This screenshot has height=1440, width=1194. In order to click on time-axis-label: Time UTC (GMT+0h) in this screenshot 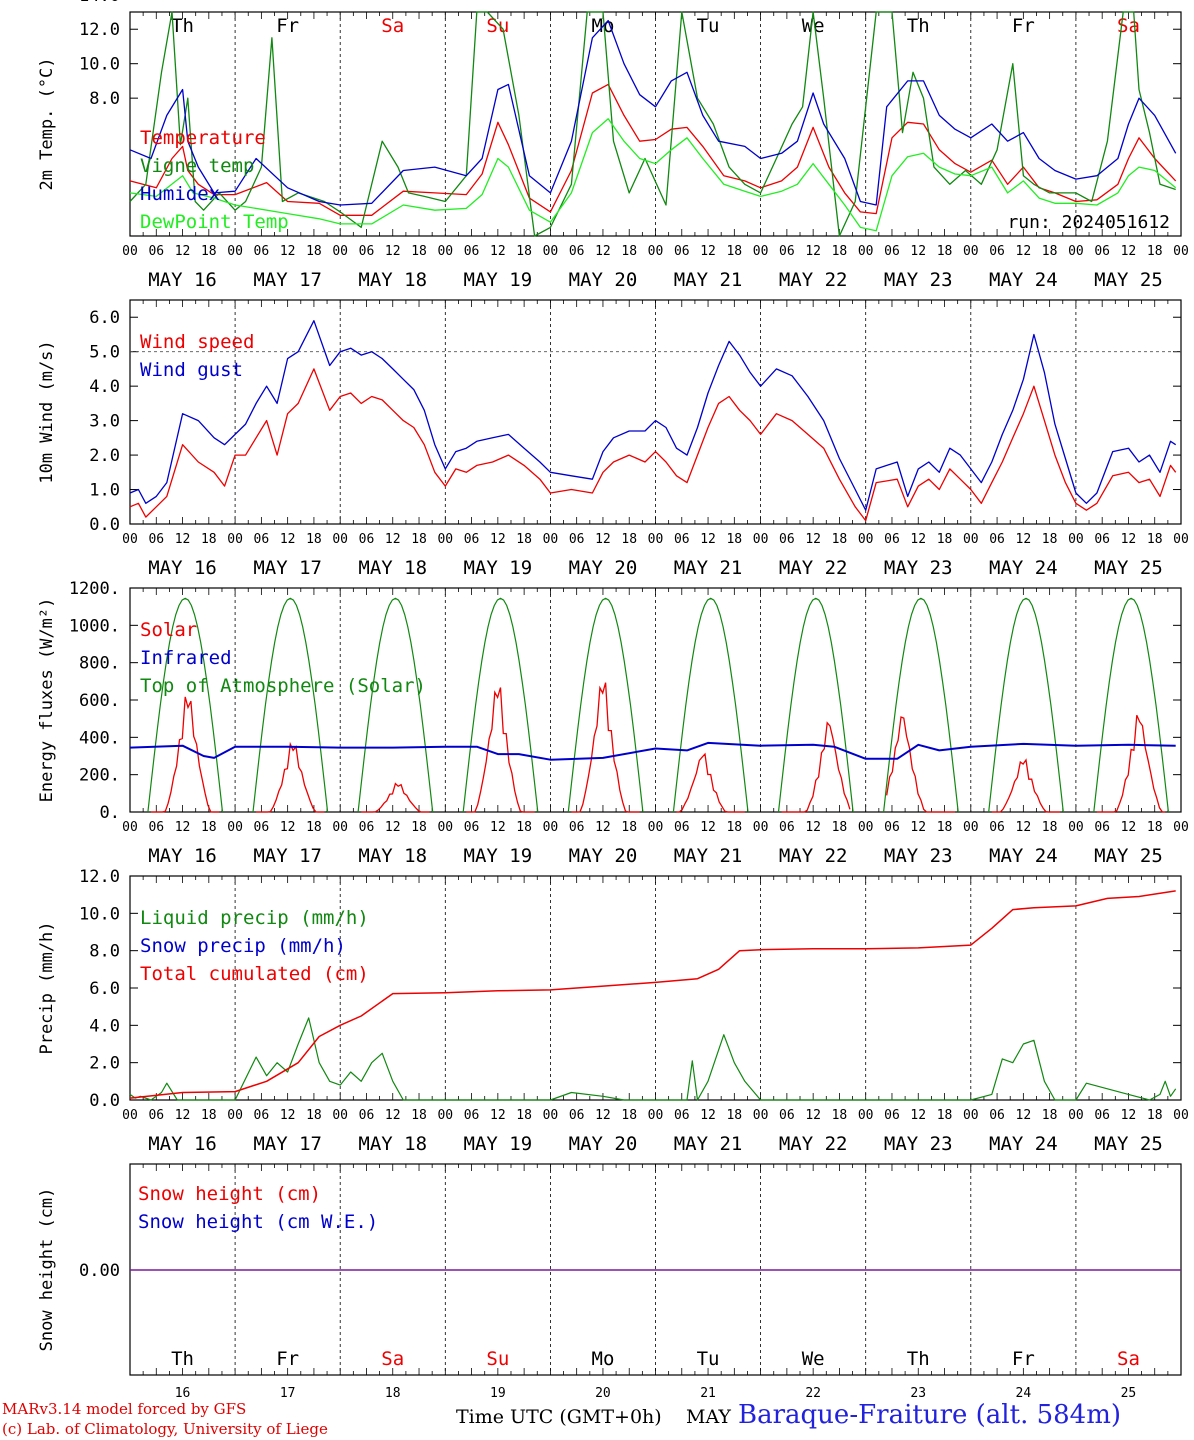, I will do `click(559, 1417)`.